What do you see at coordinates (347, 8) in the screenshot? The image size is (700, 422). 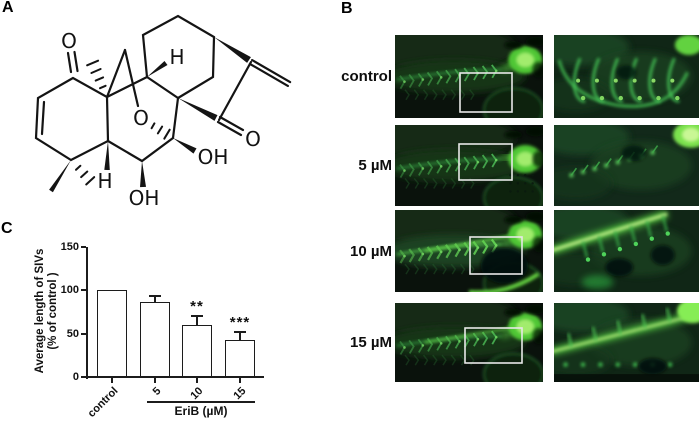 I see `panel-b-label: B` at bounding box center [347, 8].